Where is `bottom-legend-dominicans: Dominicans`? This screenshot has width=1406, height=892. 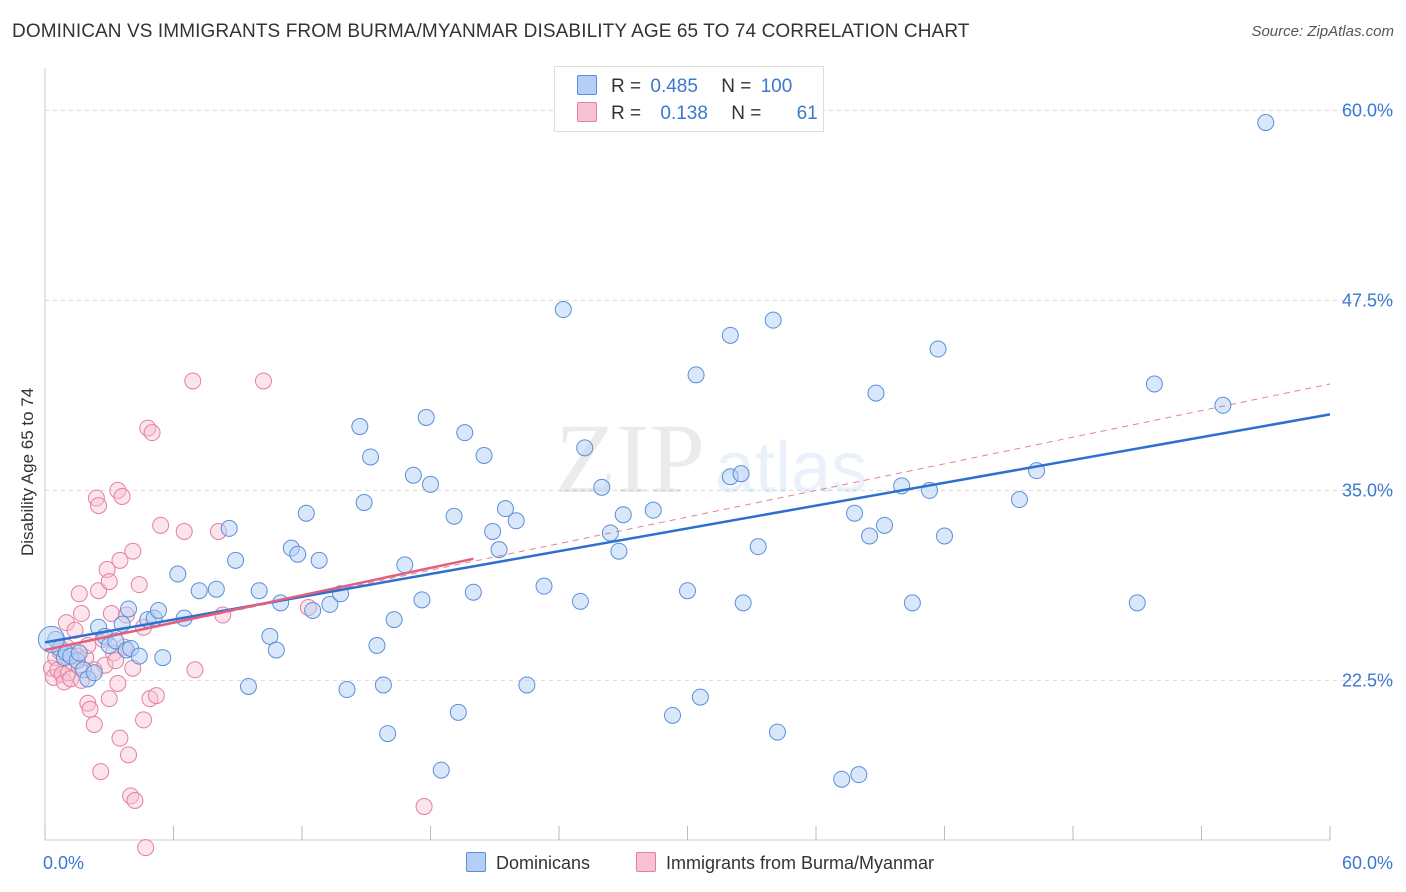 bottom-legend-dominicans: Dominicans is located at coordinates (528, 863).